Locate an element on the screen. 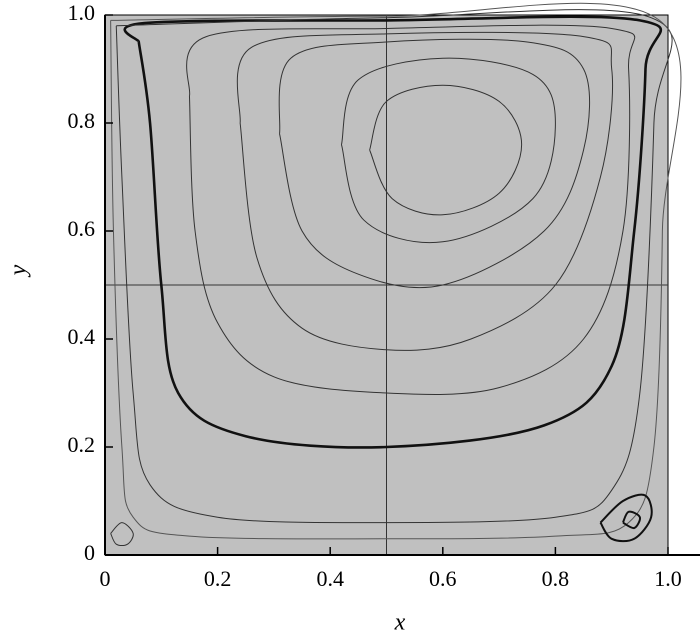  y-tick-label: 0.2 is located at coordinates (82, 444).